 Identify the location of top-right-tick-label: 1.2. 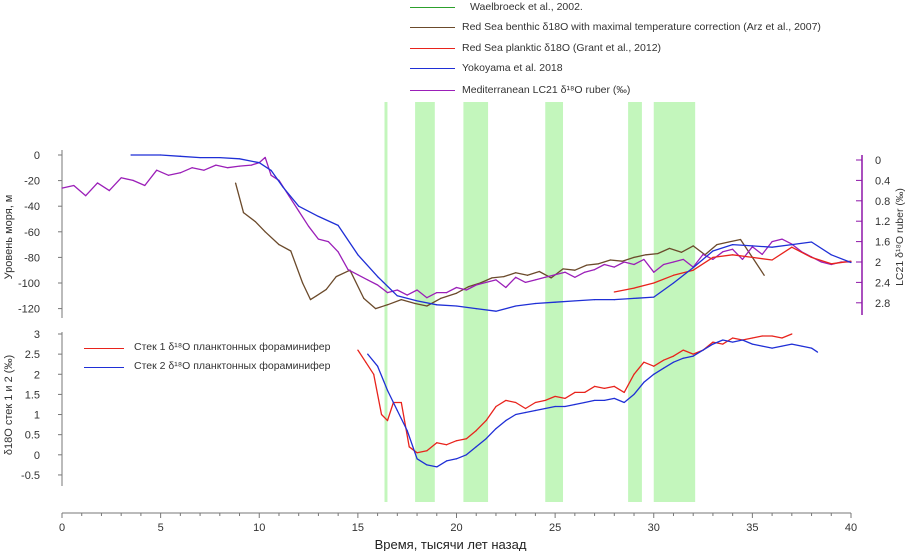
(882, 222).